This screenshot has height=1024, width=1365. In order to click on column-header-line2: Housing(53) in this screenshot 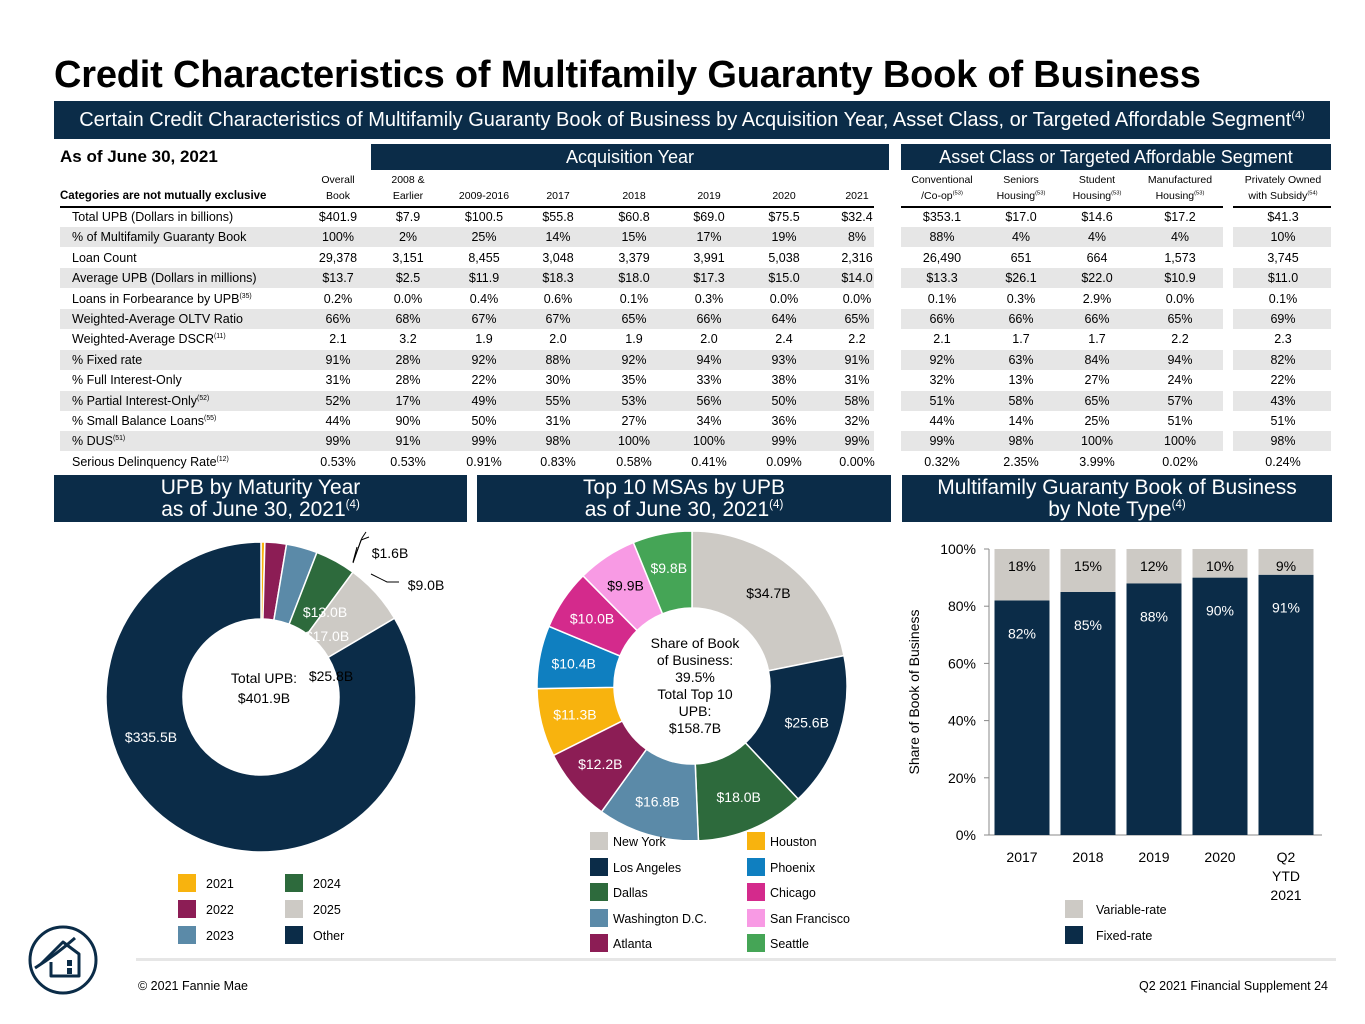, I will do `click(1021, 196)`.